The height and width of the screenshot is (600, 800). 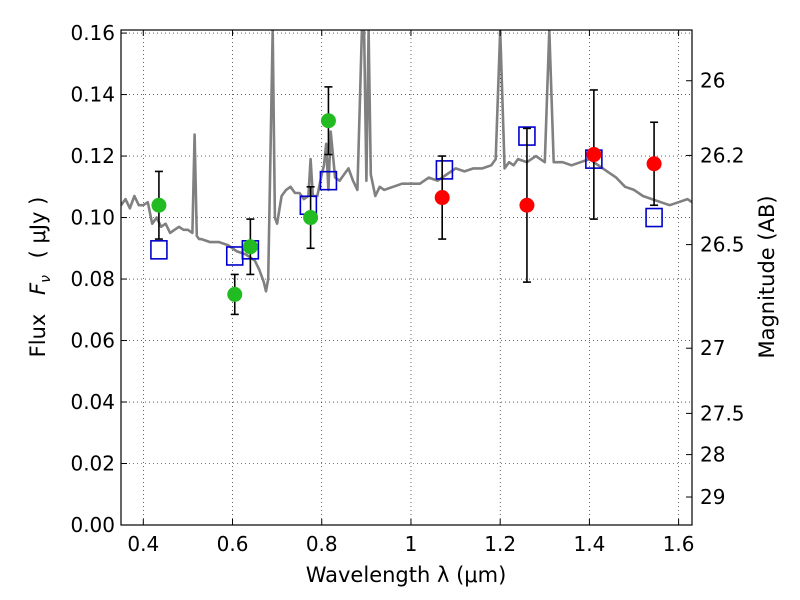 What do you see at coordinates (46, 279) in the screenshot?
I see `y-axis-label-symbol-sub: ν` at bounding box center [46, 279].